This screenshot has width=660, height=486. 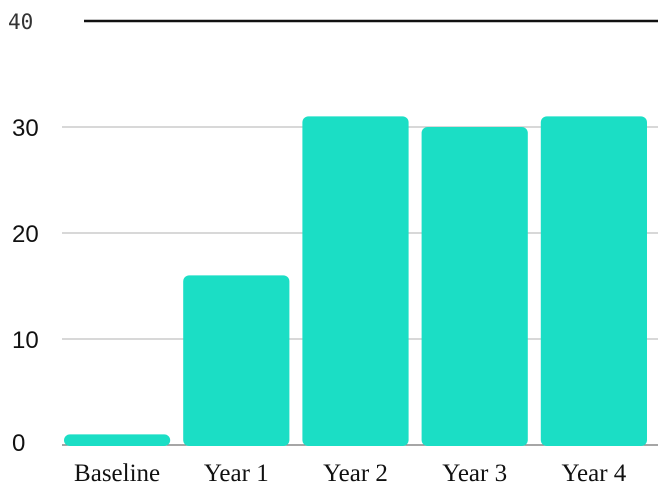 I want to click on x-tick-label: Year 2, so click(x=355, y=473).